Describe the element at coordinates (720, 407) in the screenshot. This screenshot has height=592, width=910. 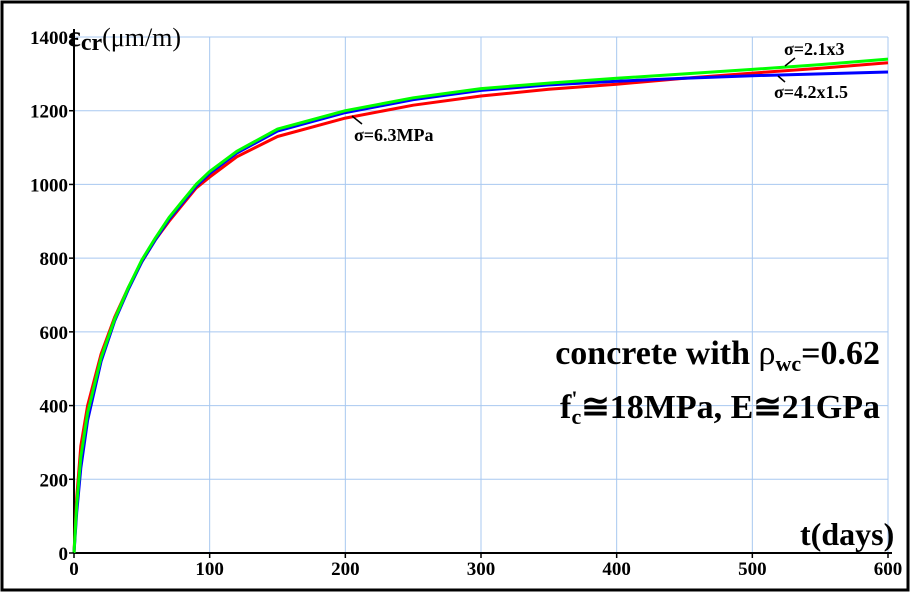
I see `concrete-annotation-line2: f' c≅18MPa, E≅21GPa` at that location.